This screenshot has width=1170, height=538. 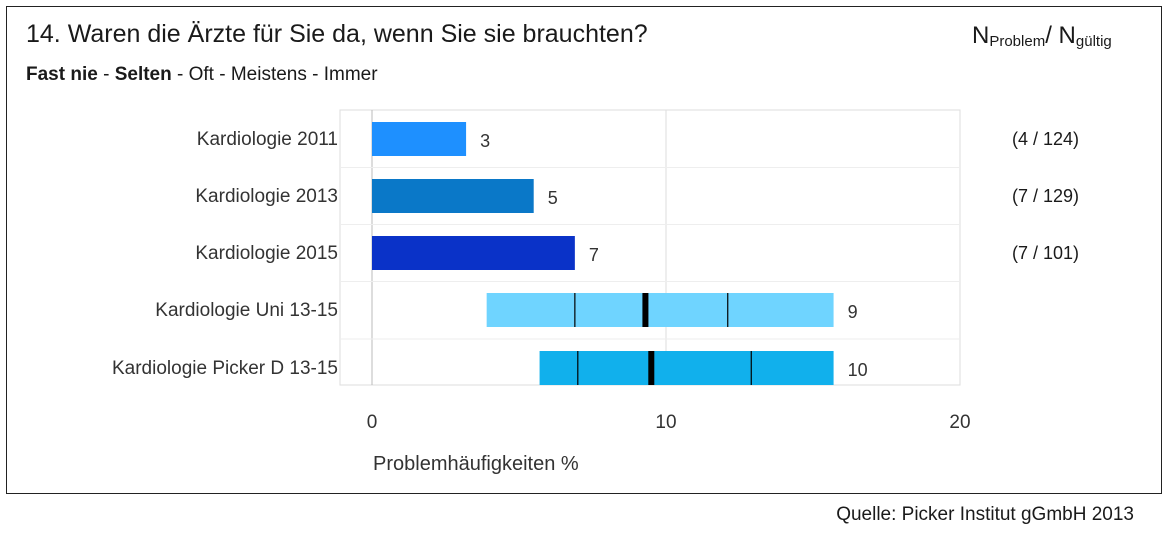 What do you see at coordinates (1045, 139) in the screenshot?
I see `n-count-label: (4 / 124)` at bounding box center [1045, 139].